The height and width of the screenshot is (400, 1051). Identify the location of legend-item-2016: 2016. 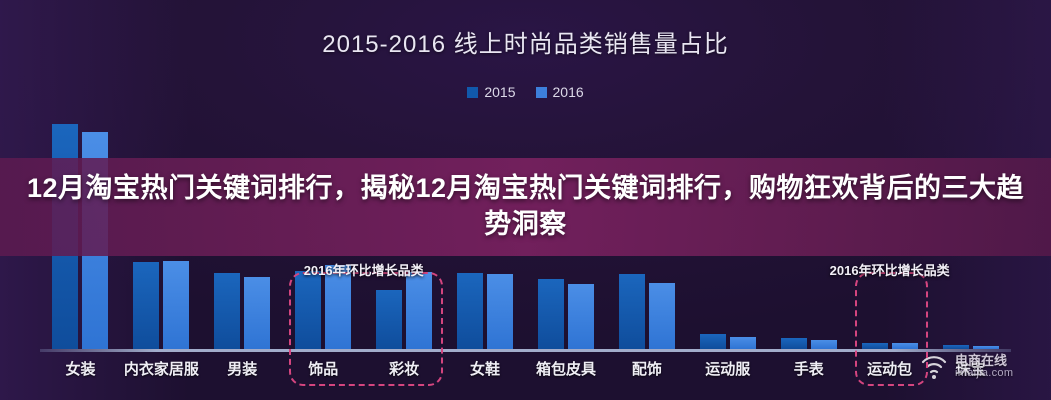
(559, 92).